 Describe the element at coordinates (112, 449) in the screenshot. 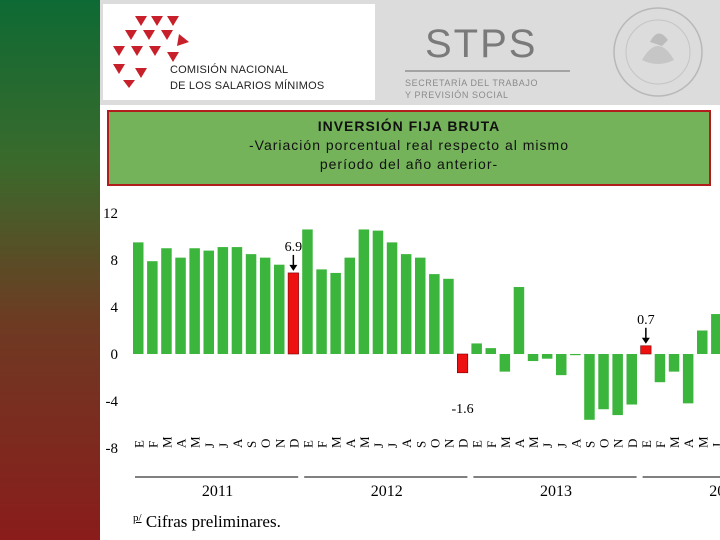

I see `y-tick-label: -8` at that location.